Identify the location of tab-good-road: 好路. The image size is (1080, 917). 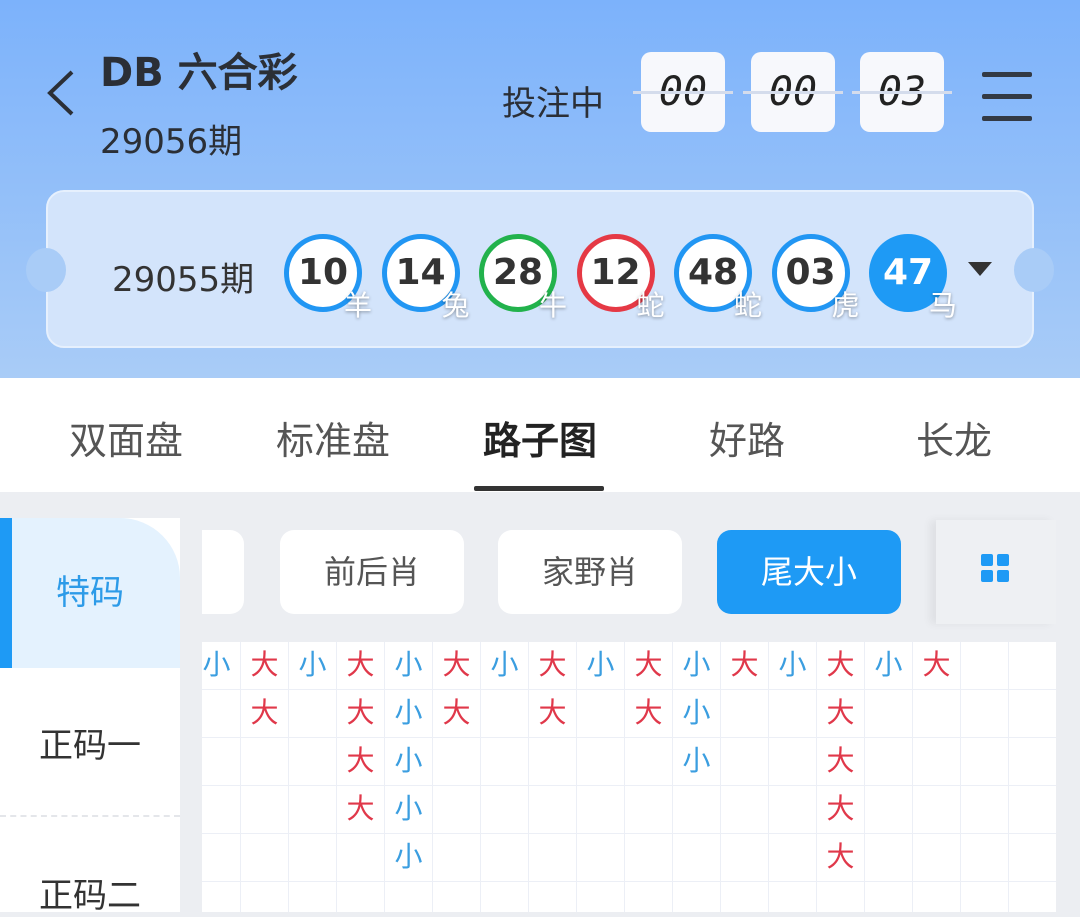
(746, 441).